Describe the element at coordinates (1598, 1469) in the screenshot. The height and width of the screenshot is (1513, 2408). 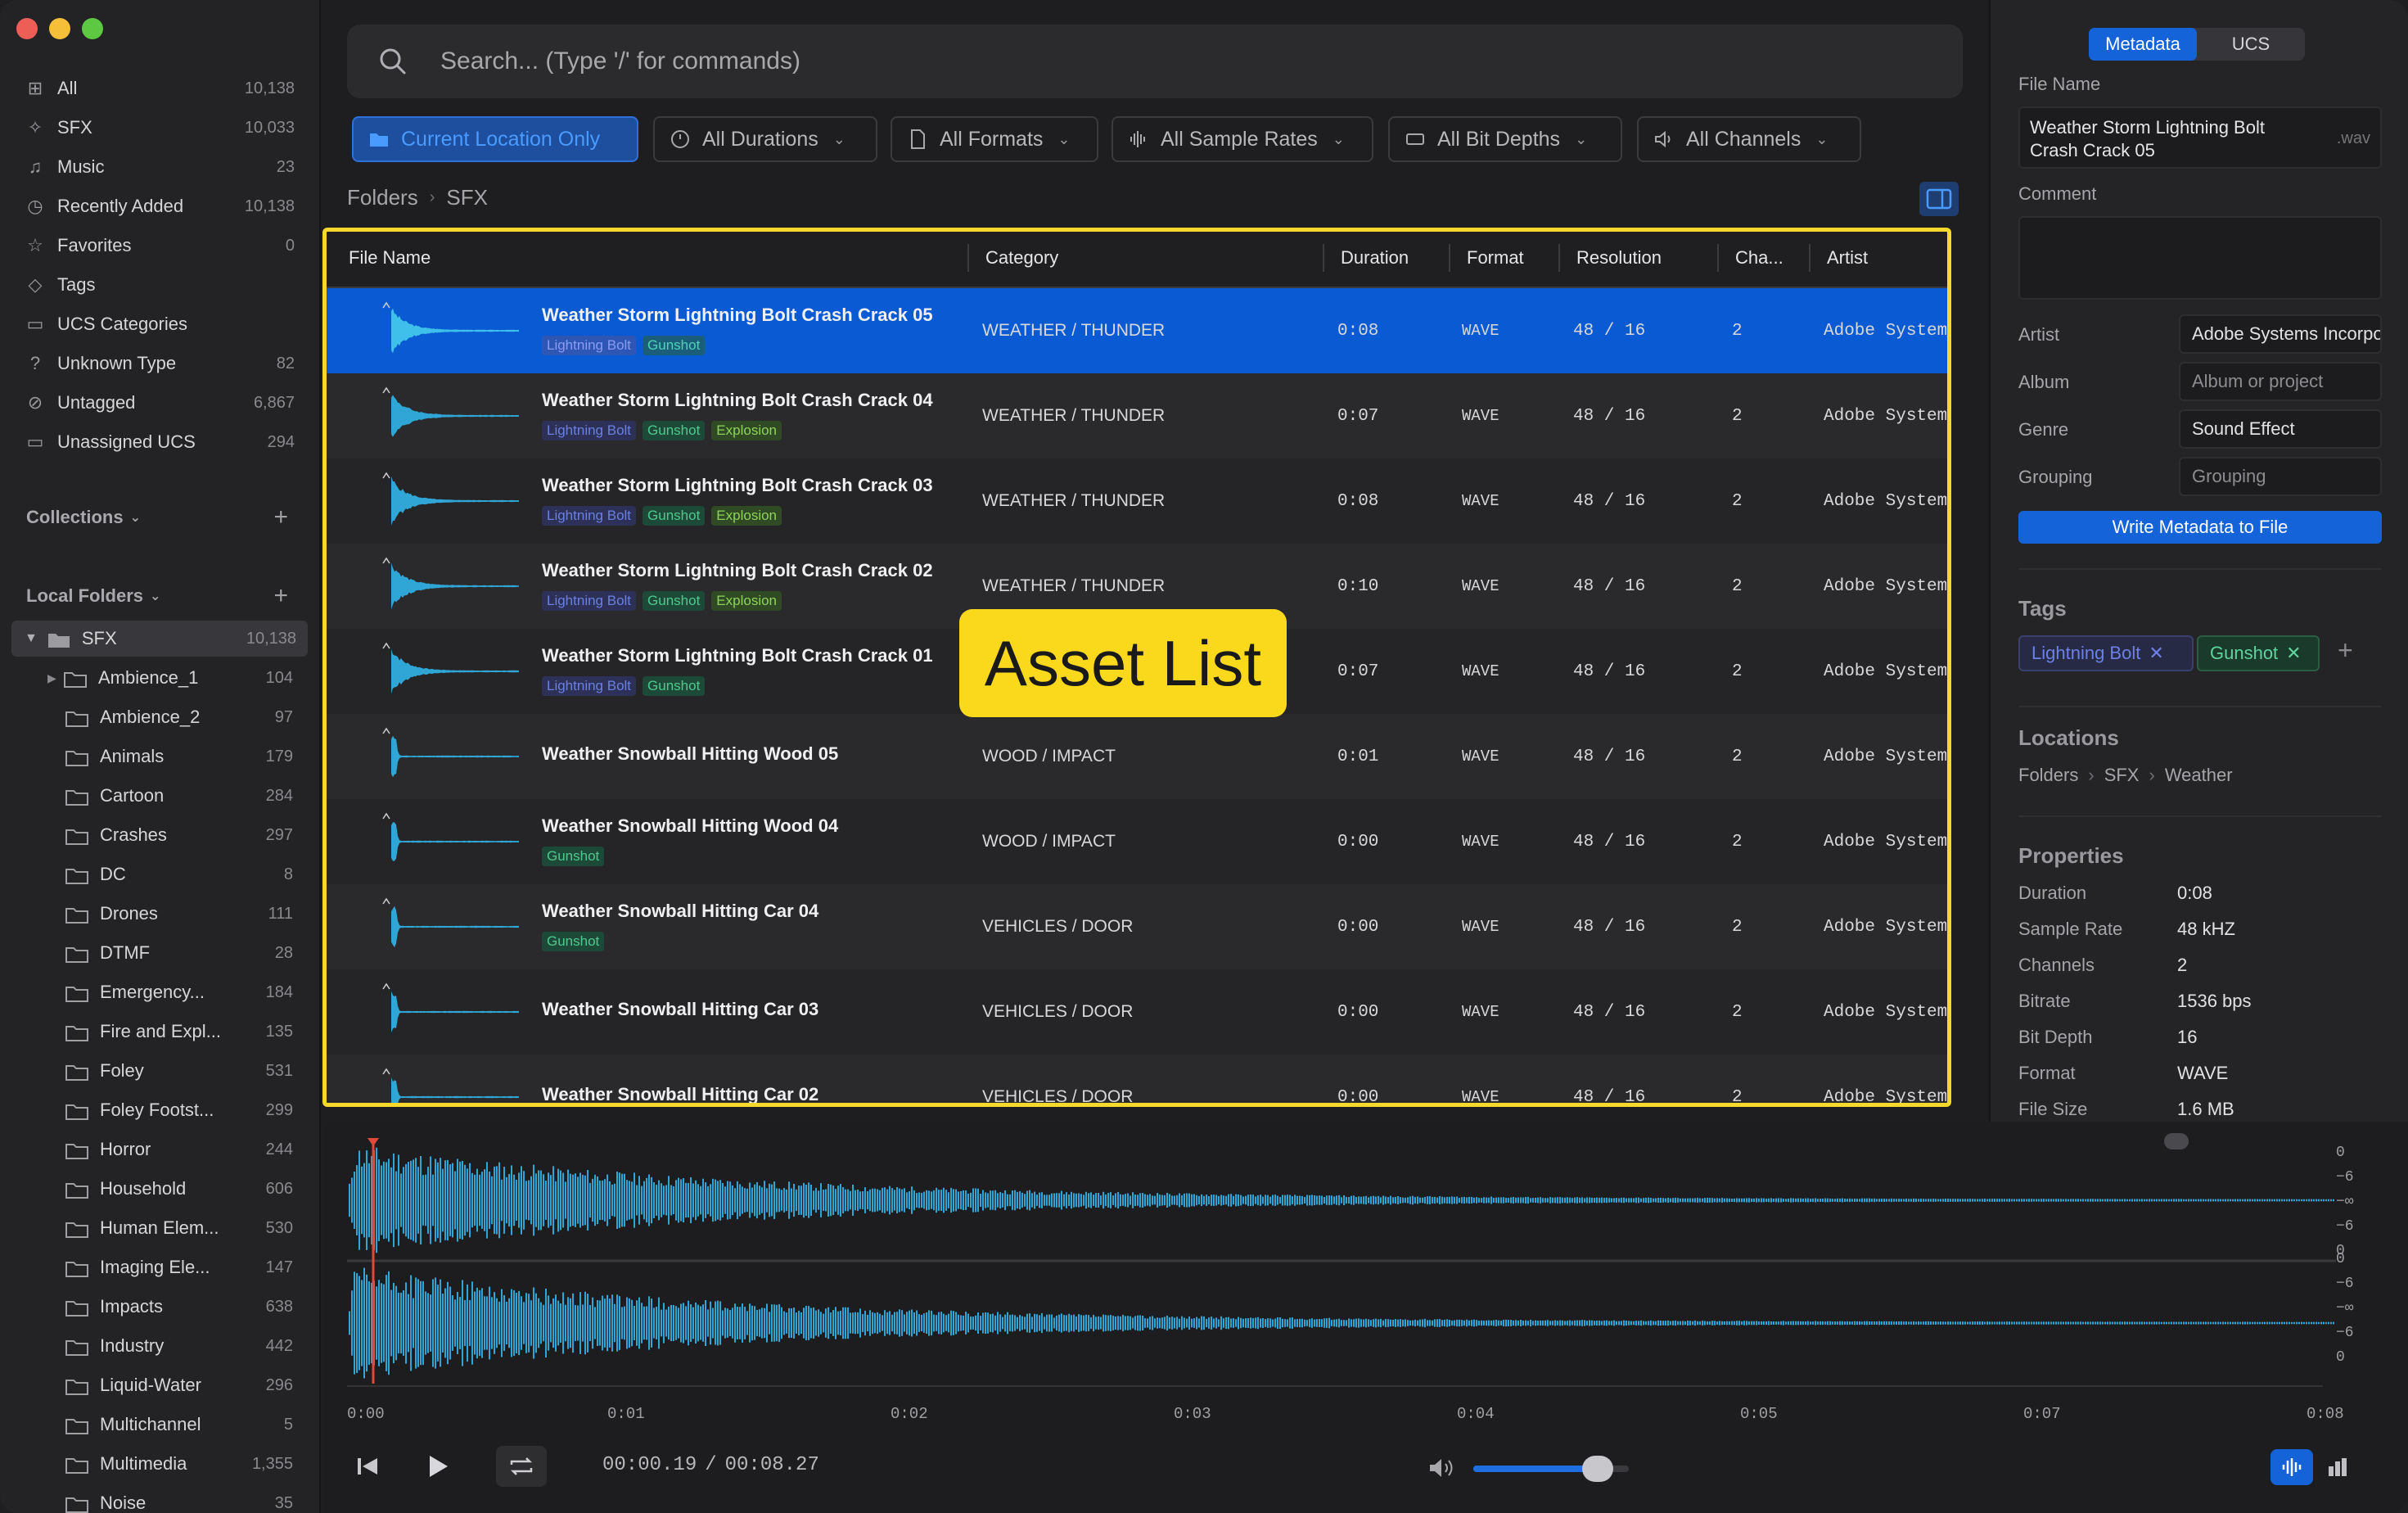
I see `volume-knob` at that location.